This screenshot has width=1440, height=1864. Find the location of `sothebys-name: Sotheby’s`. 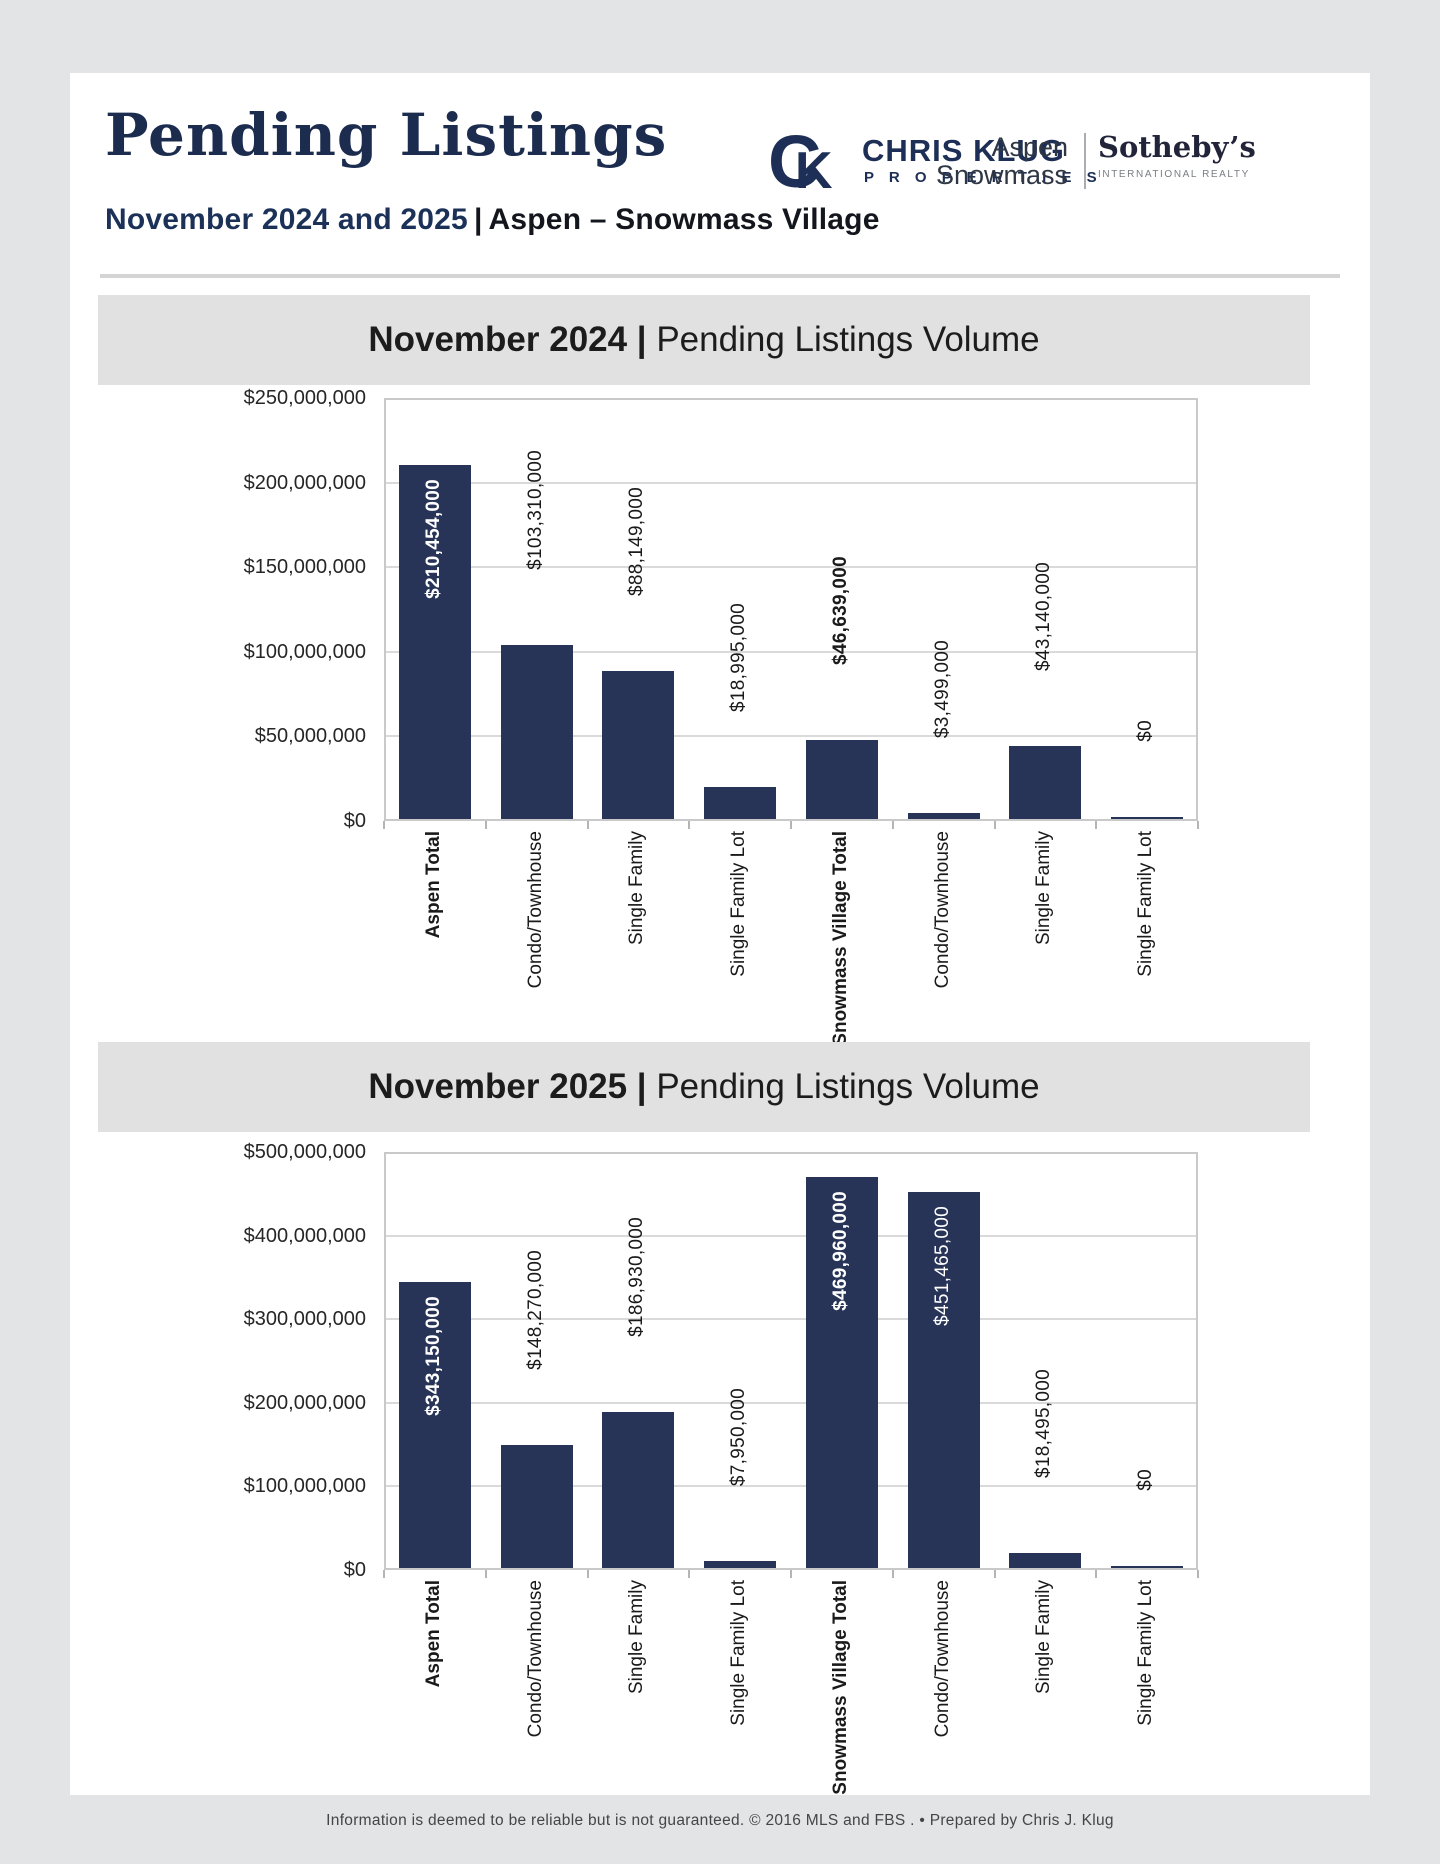

sothebys-name: Sotheby’s is located at coordinates (1177, 147).